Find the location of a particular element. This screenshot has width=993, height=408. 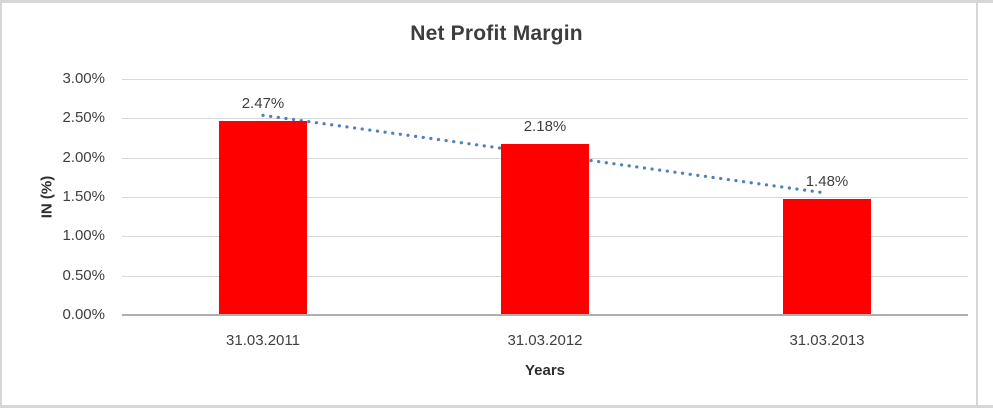

bar-data-label: 1.48% is located at coordinates (827, 181).